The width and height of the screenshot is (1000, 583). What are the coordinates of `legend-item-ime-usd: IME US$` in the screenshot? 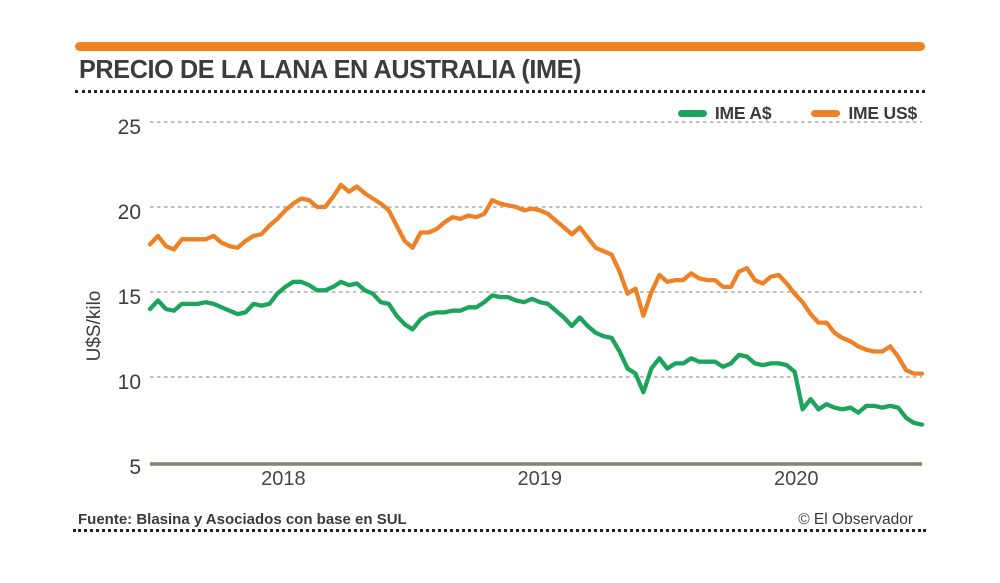 It's located at (864, 113).